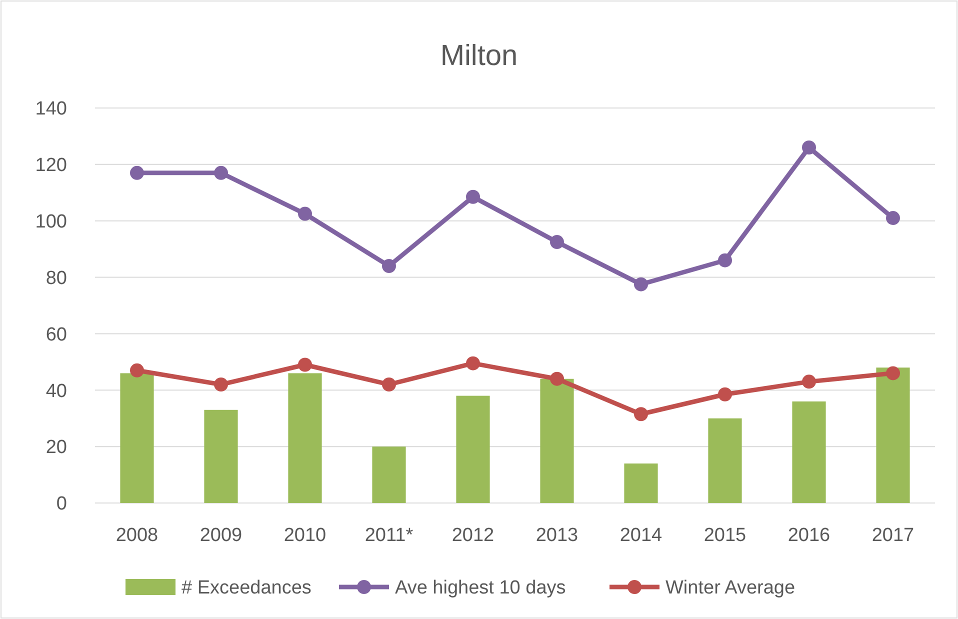 The height and width of the screenshot is (619, 958). Describe the element at coordinates (61, 504) in the screenshot. I see `y-tick-label: 0` at that location.